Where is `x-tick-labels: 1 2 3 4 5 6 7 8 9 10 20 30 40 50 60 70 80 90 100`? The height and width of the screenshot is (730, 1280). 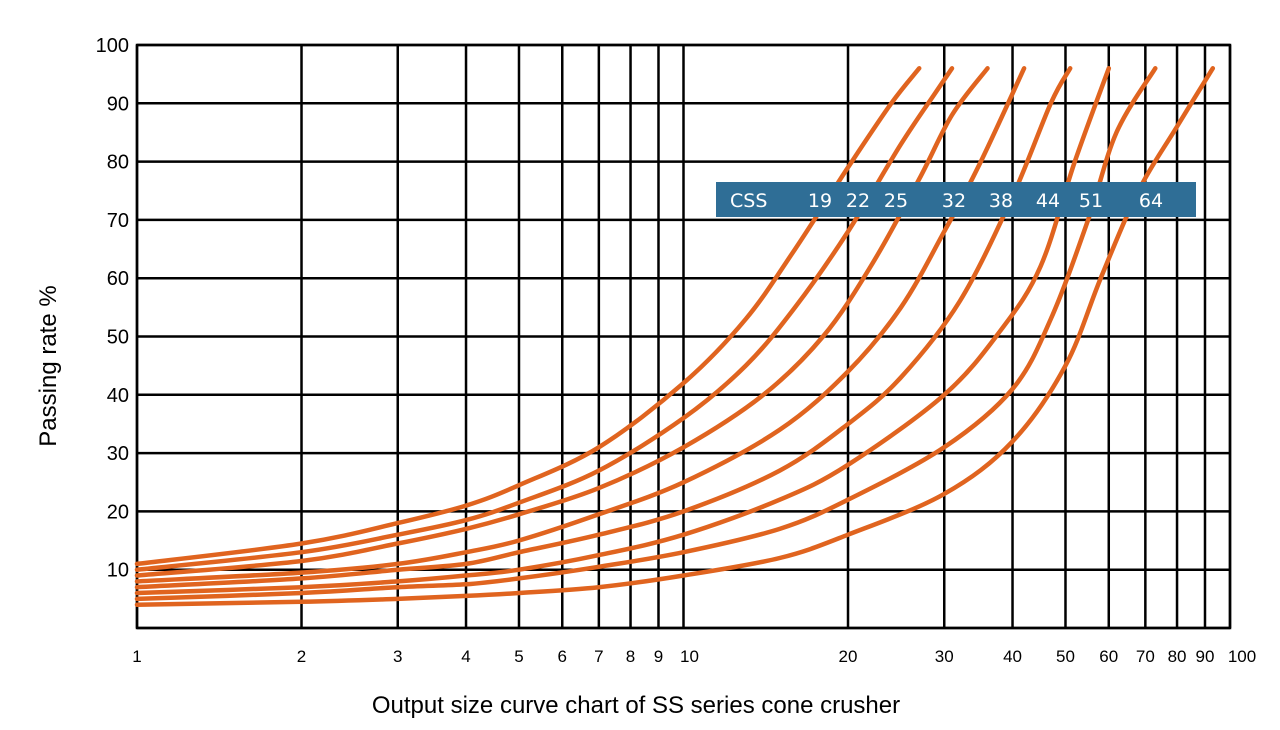
x-tick-labels: 1 2 3 4 5 6 7 8 9 10 20 30 40 50 60 70 80 90 100 is located at coordinates (694, 656).